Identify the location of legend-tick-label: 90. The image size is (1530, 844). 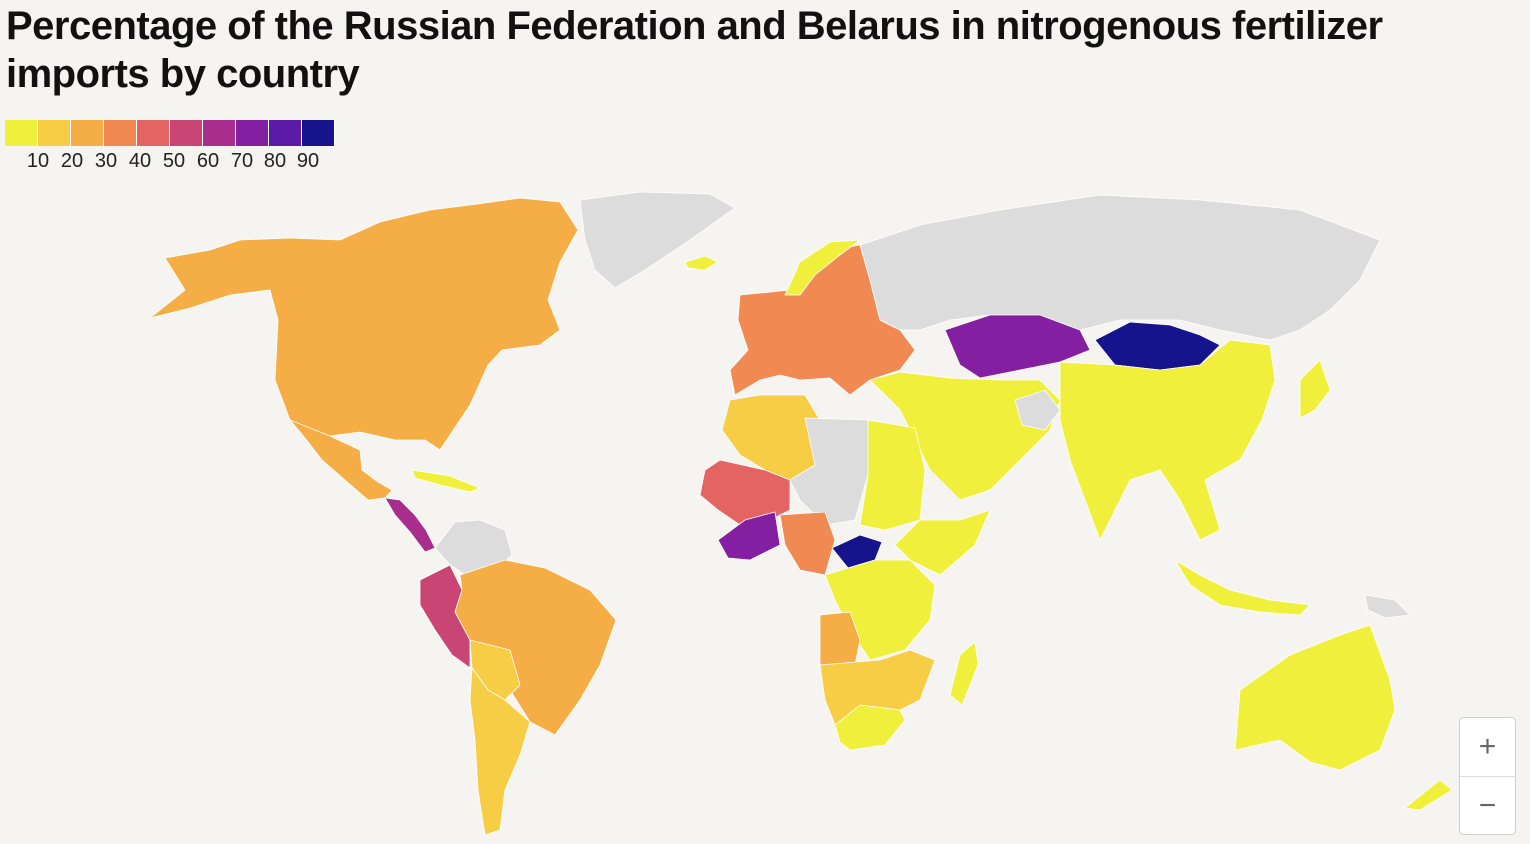
(308, 161).